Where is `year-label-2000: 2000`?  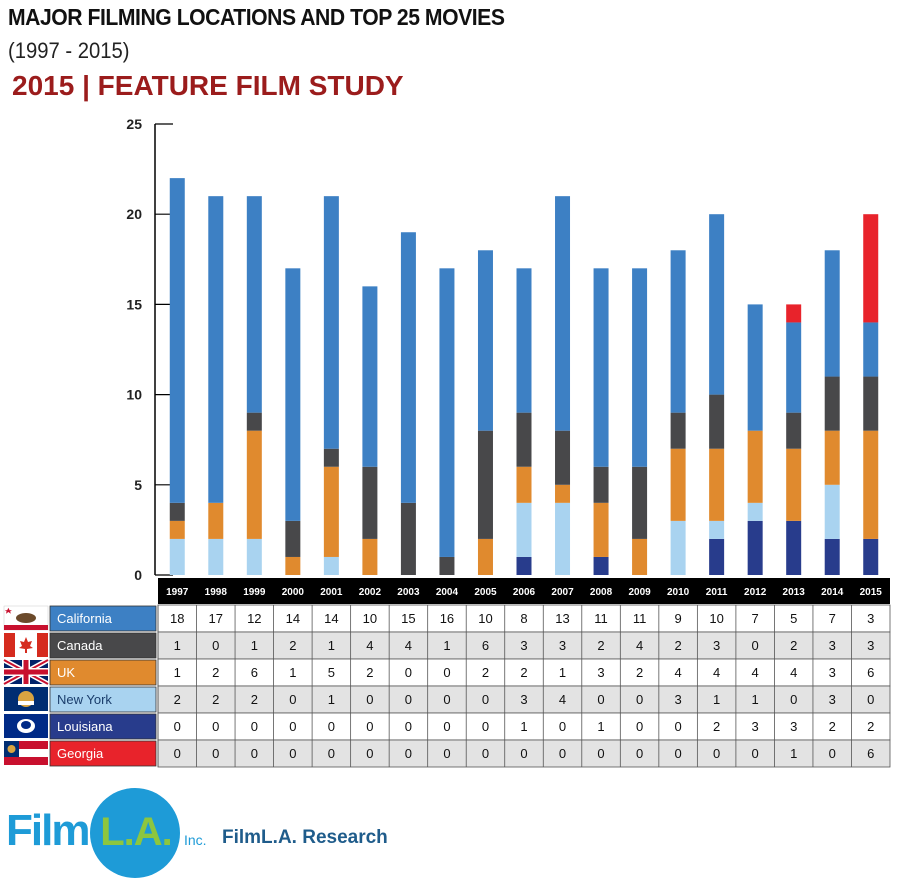
year-label-2000: 2000 is located at coordinates (293, 592).